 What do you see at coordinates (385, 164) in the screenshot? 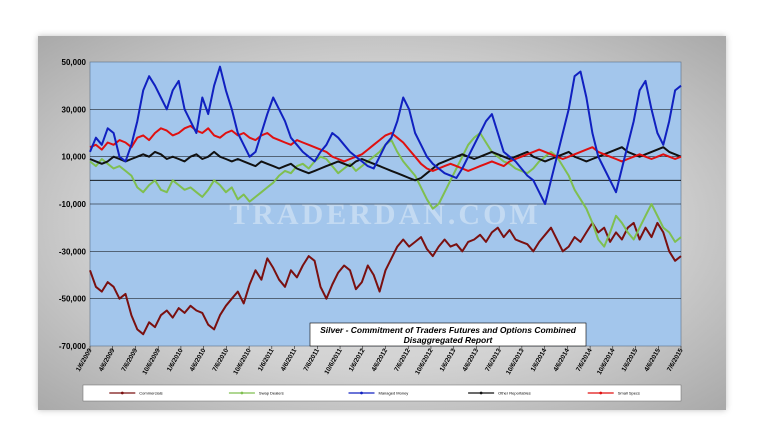
I see `series-line-other-reportables` at bounding box center [385, 164].